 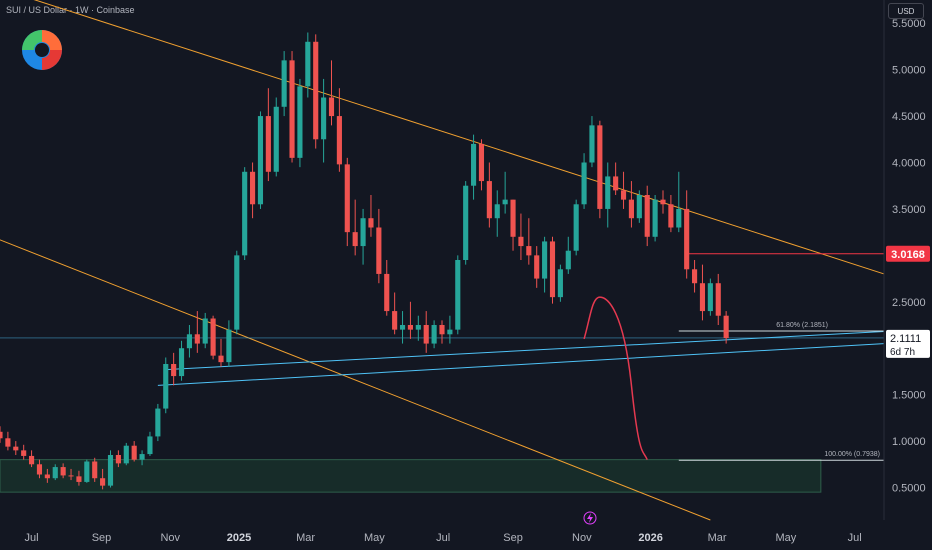 What do you see at coordinates (909, 71) in the screenshot?
I see `y-tick-label: 5.0000` at bounding box center [909, 71].